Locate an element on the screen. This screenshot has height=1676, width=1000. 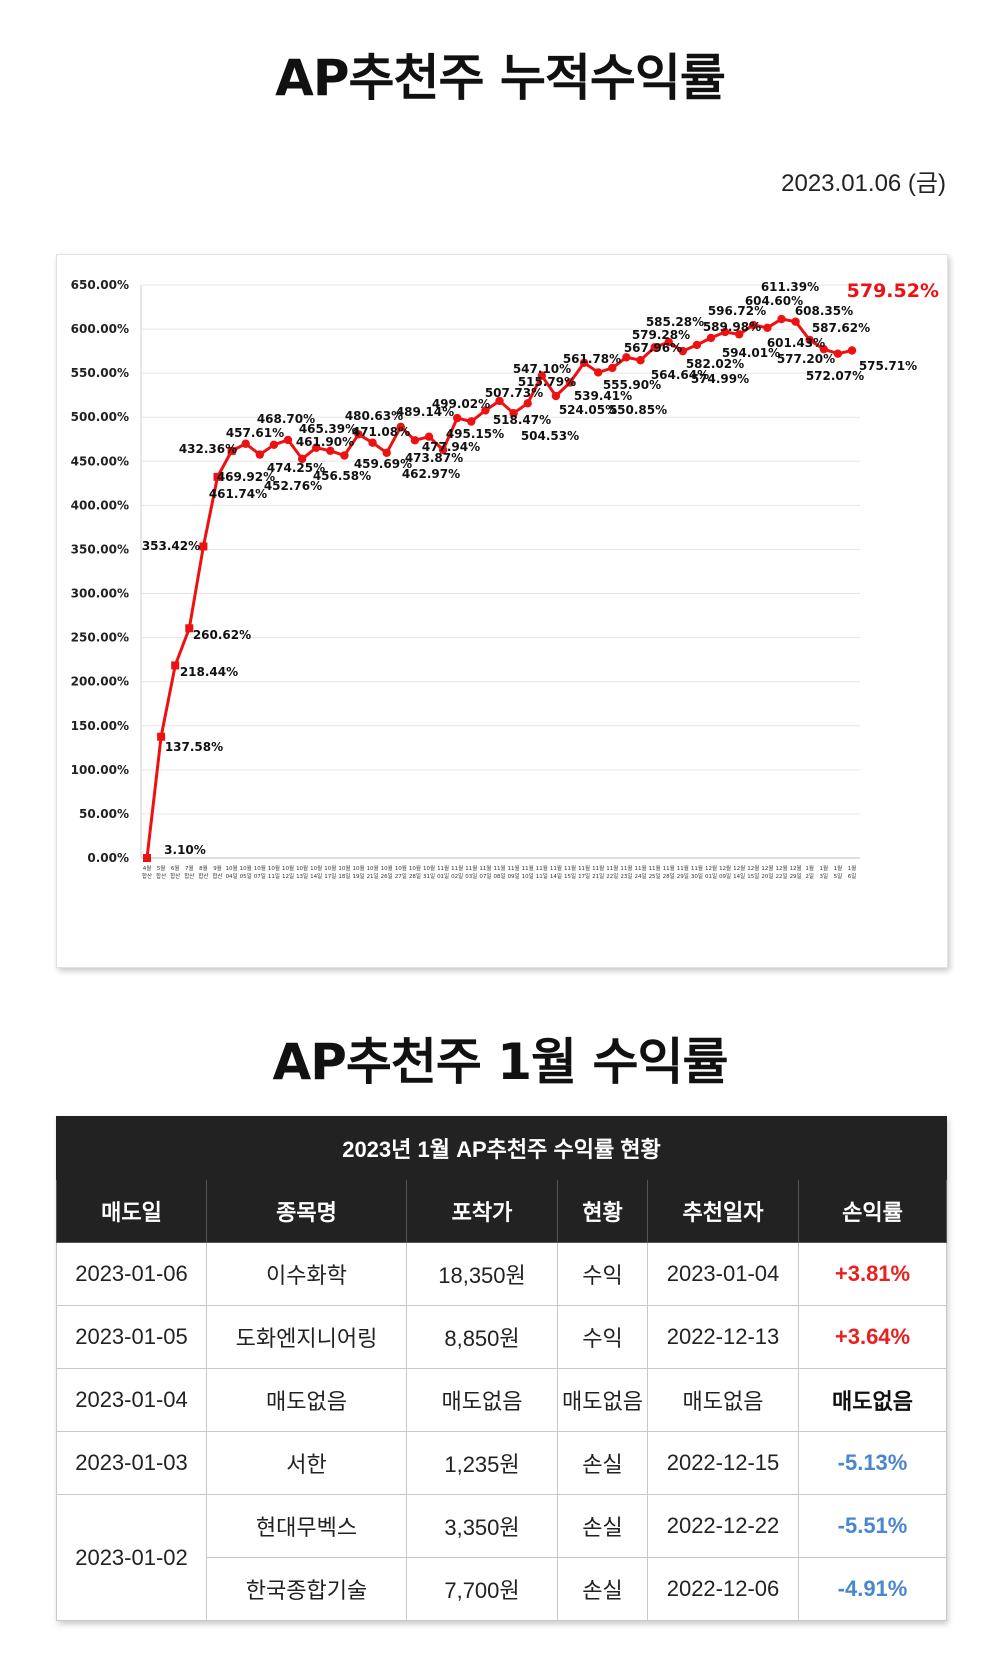
data-label: 462.97% is located at coordinates (431, 474).